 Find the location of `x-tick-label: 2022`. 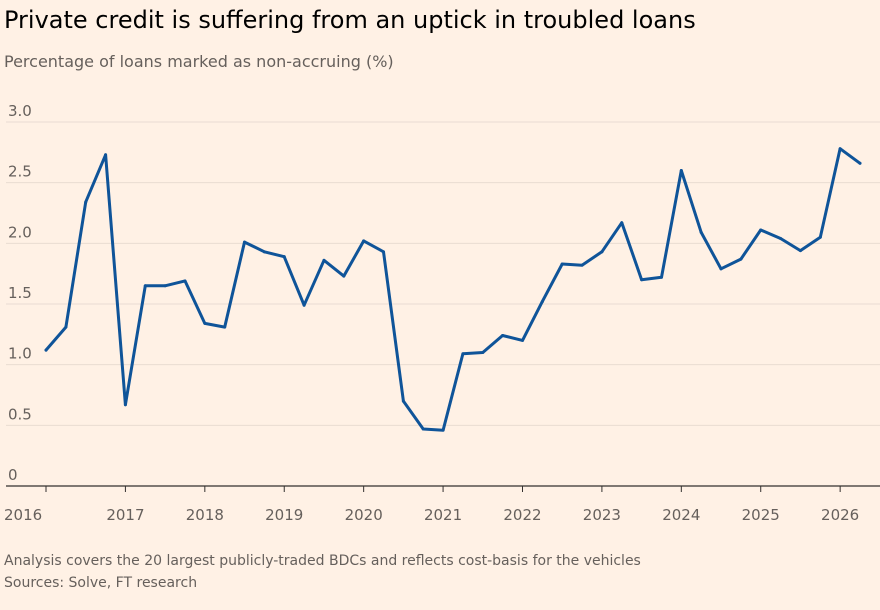

x-tick-label: 2022 is located at coordinates (522, 515).